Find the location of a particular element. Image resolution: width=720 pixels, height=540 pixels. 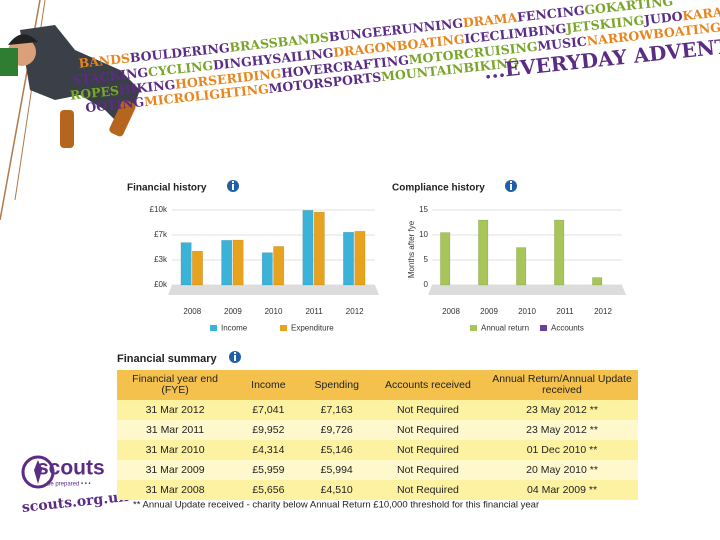

banner-word: HIKING is located at coordinates (147, 86).